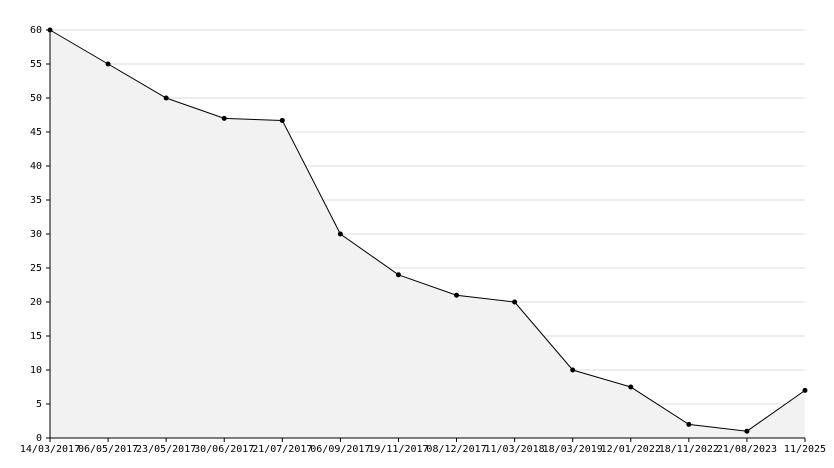 The height and width of the screenshot is (468, 834). Describe the element at coordinates (631, 449) in the screenshot. I see `x-tick-label: 12/01/2022` at that location.